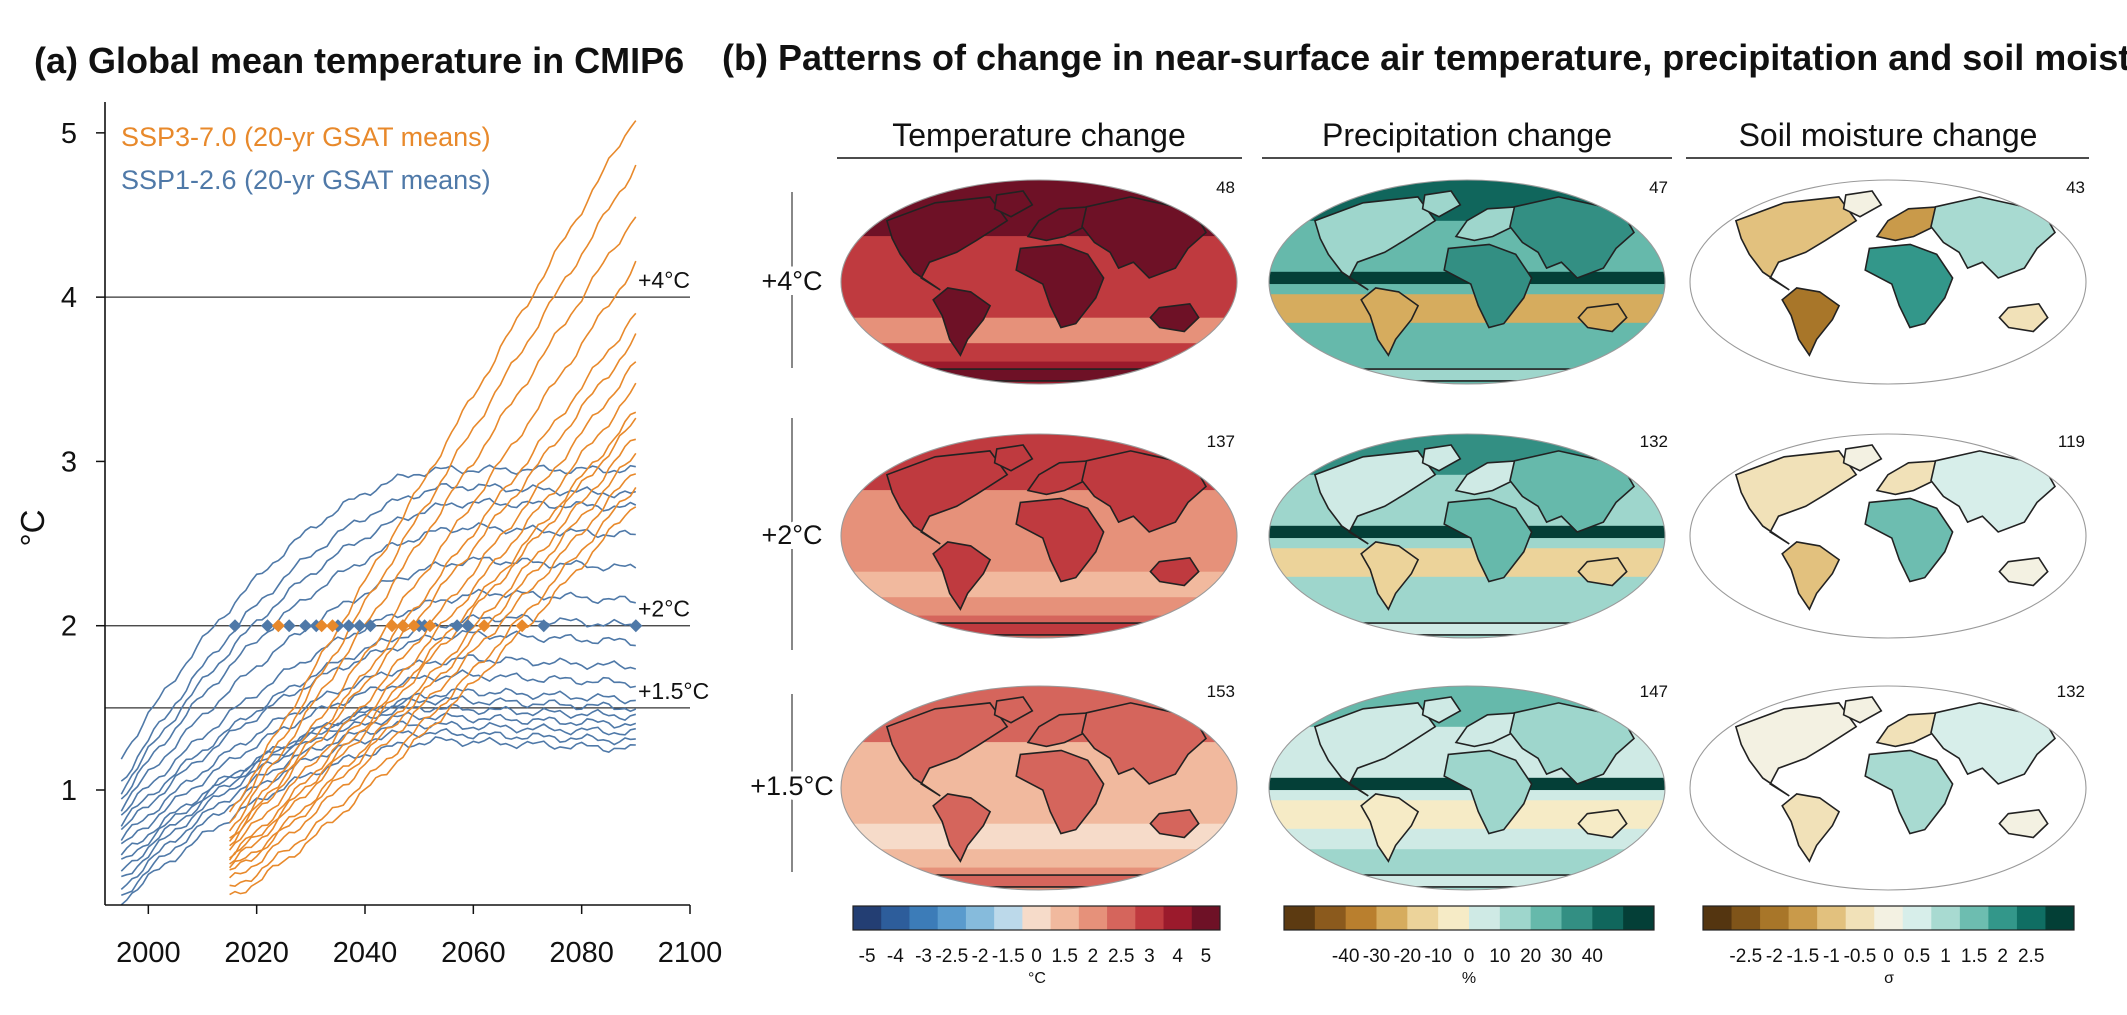 This screenshot has height=1015, width=2127. What do you see at coordinates (1974, 956) in the screenshot?
I see `colorbar-tick-label: 1.5` at bounding box center [1974, 956].